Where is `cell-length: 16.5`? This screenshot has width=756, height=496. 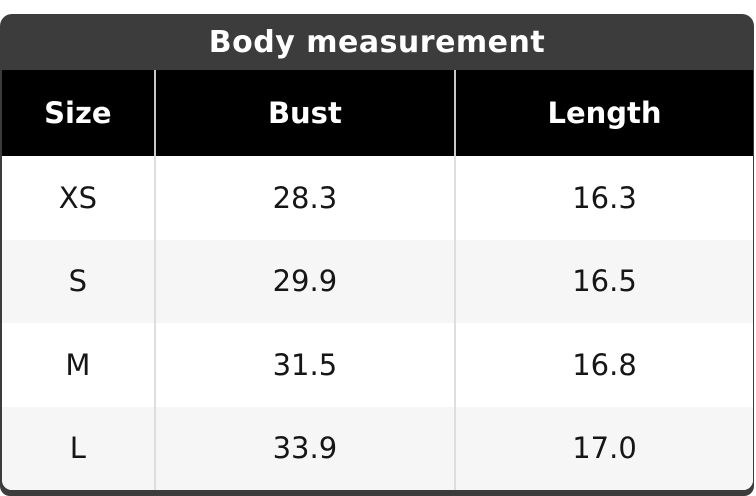 cell-length: 16.5 is located at coordinates (603, 281).